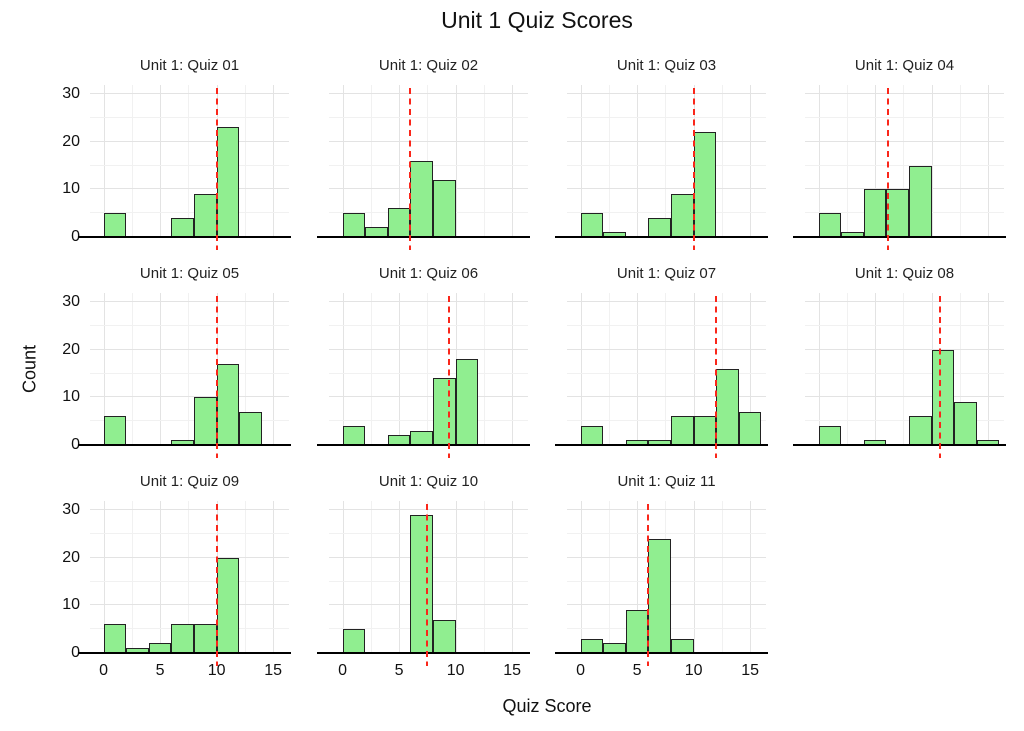 Image resolution: width=1024 pixels, height=731 pixels. Describe the element at coordinates (189, 481) in the screenshot. I see `facet-title: Unit 1: Quiz 09` at that location.